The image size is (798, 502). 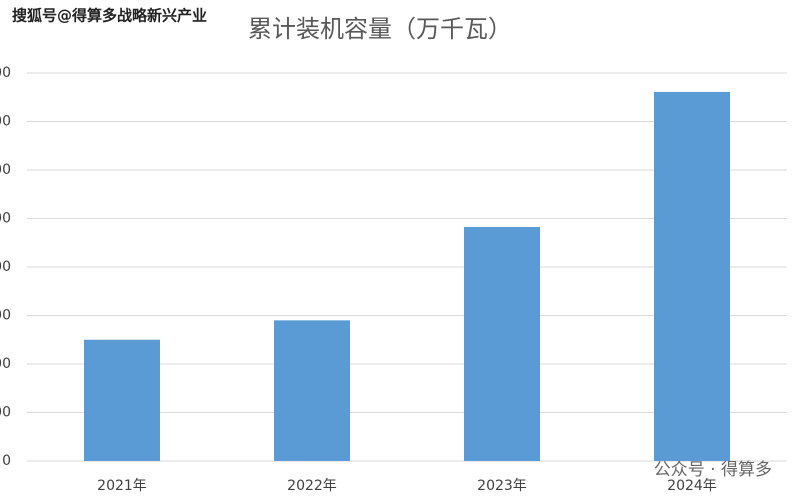 What do you see at coordinates (692, 486) in the screenshot?
I see `x-tick-label: 2024年` at bounding box center [692, 486].